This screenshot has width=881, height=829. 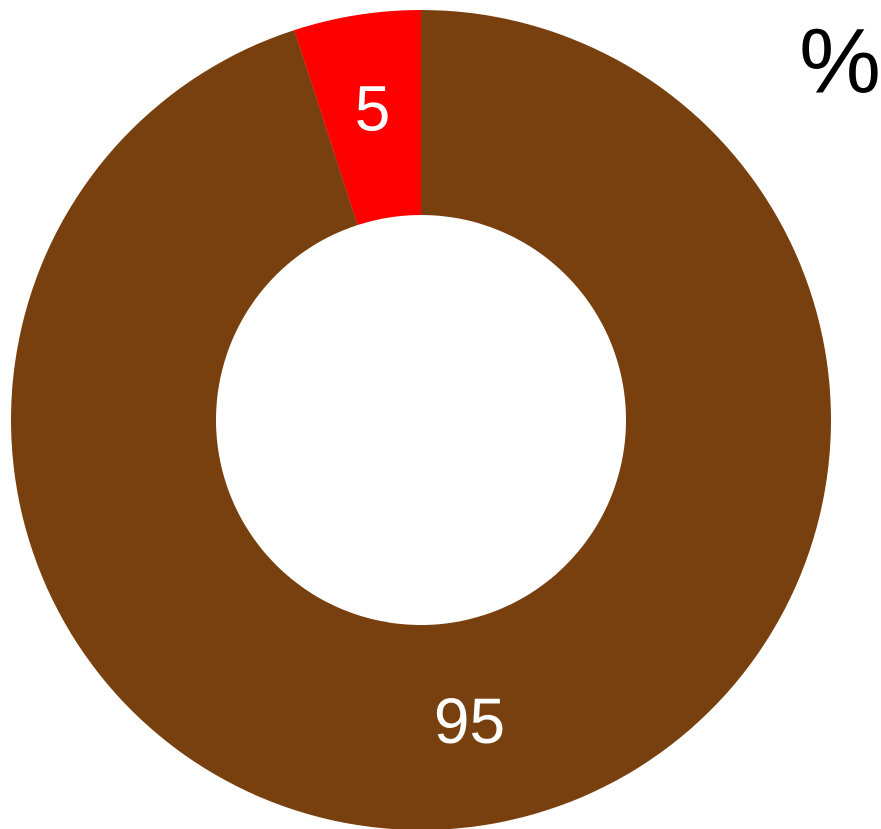 What do you see at coordinates (469, 721) in the screenshot?
I see `data-label: 95` at bounding box center [469, 721].